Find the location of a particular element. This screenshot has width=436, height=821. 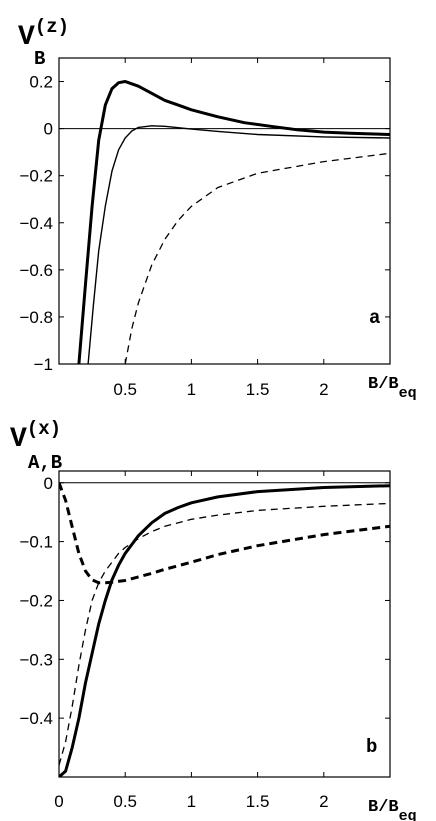

y-tick-label: −0.3 is located at coordinates (36, 659).